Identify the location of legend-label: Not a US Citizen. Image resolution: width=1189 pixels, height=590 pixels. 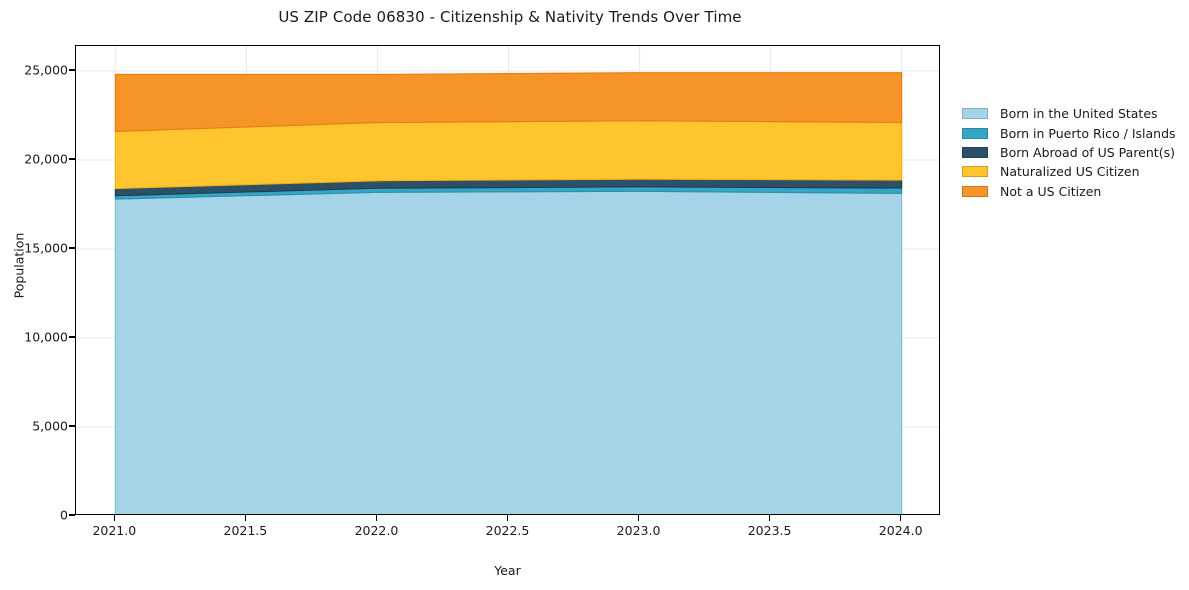
(1051, 191).